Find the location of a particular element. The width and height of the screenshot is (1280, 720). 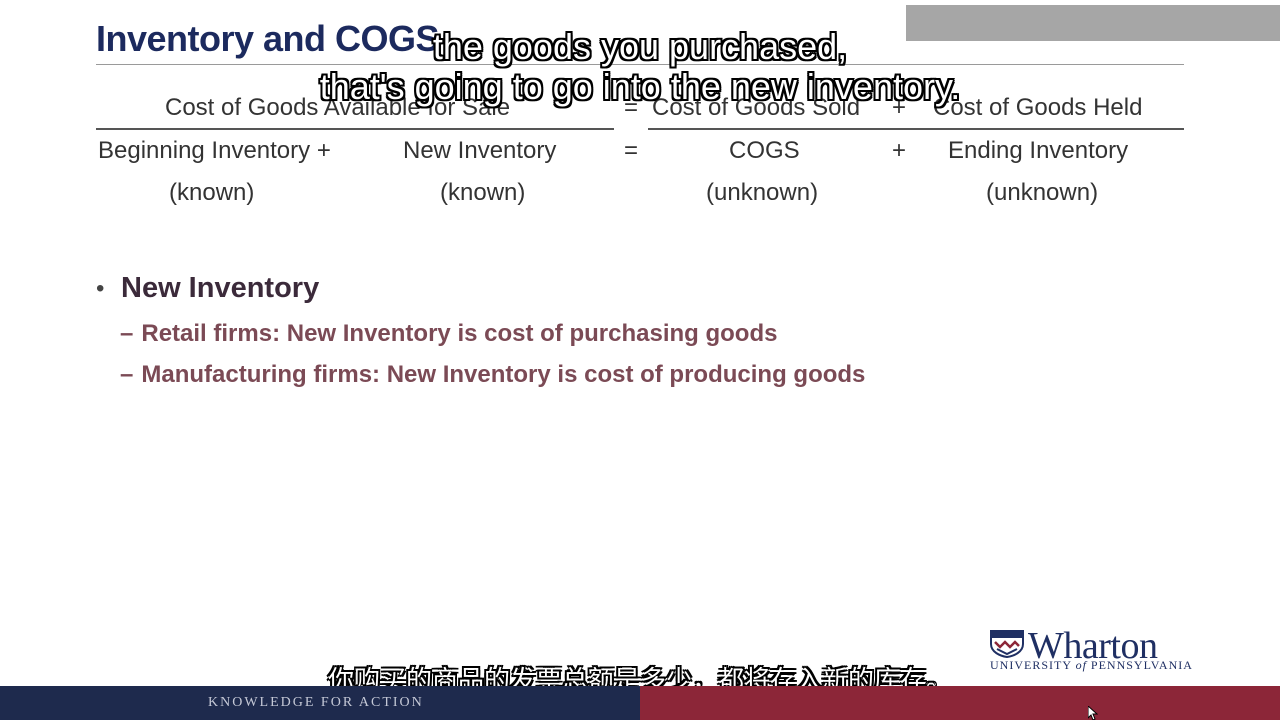

eq-beginning-inventory: Beginning Inventory + is located at coordinates (214, 150).